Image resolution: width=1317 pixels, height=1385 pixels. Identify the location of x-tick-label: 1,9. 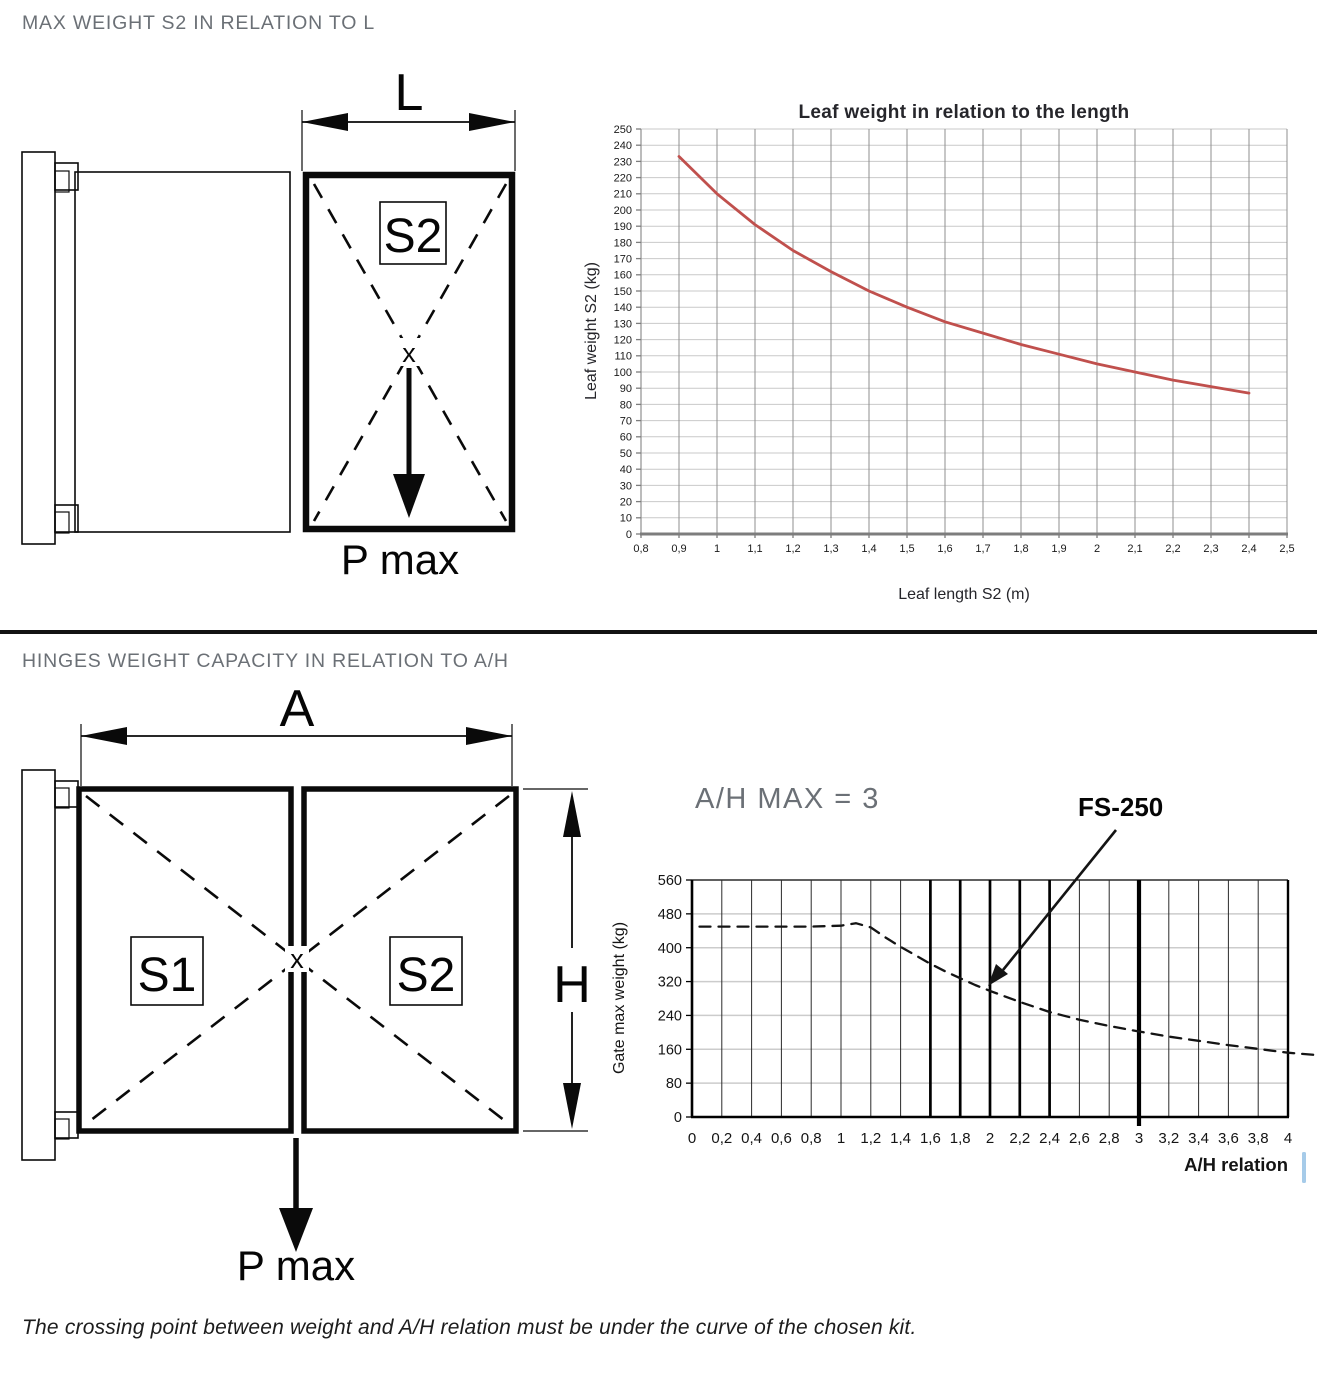
(1058, 549).